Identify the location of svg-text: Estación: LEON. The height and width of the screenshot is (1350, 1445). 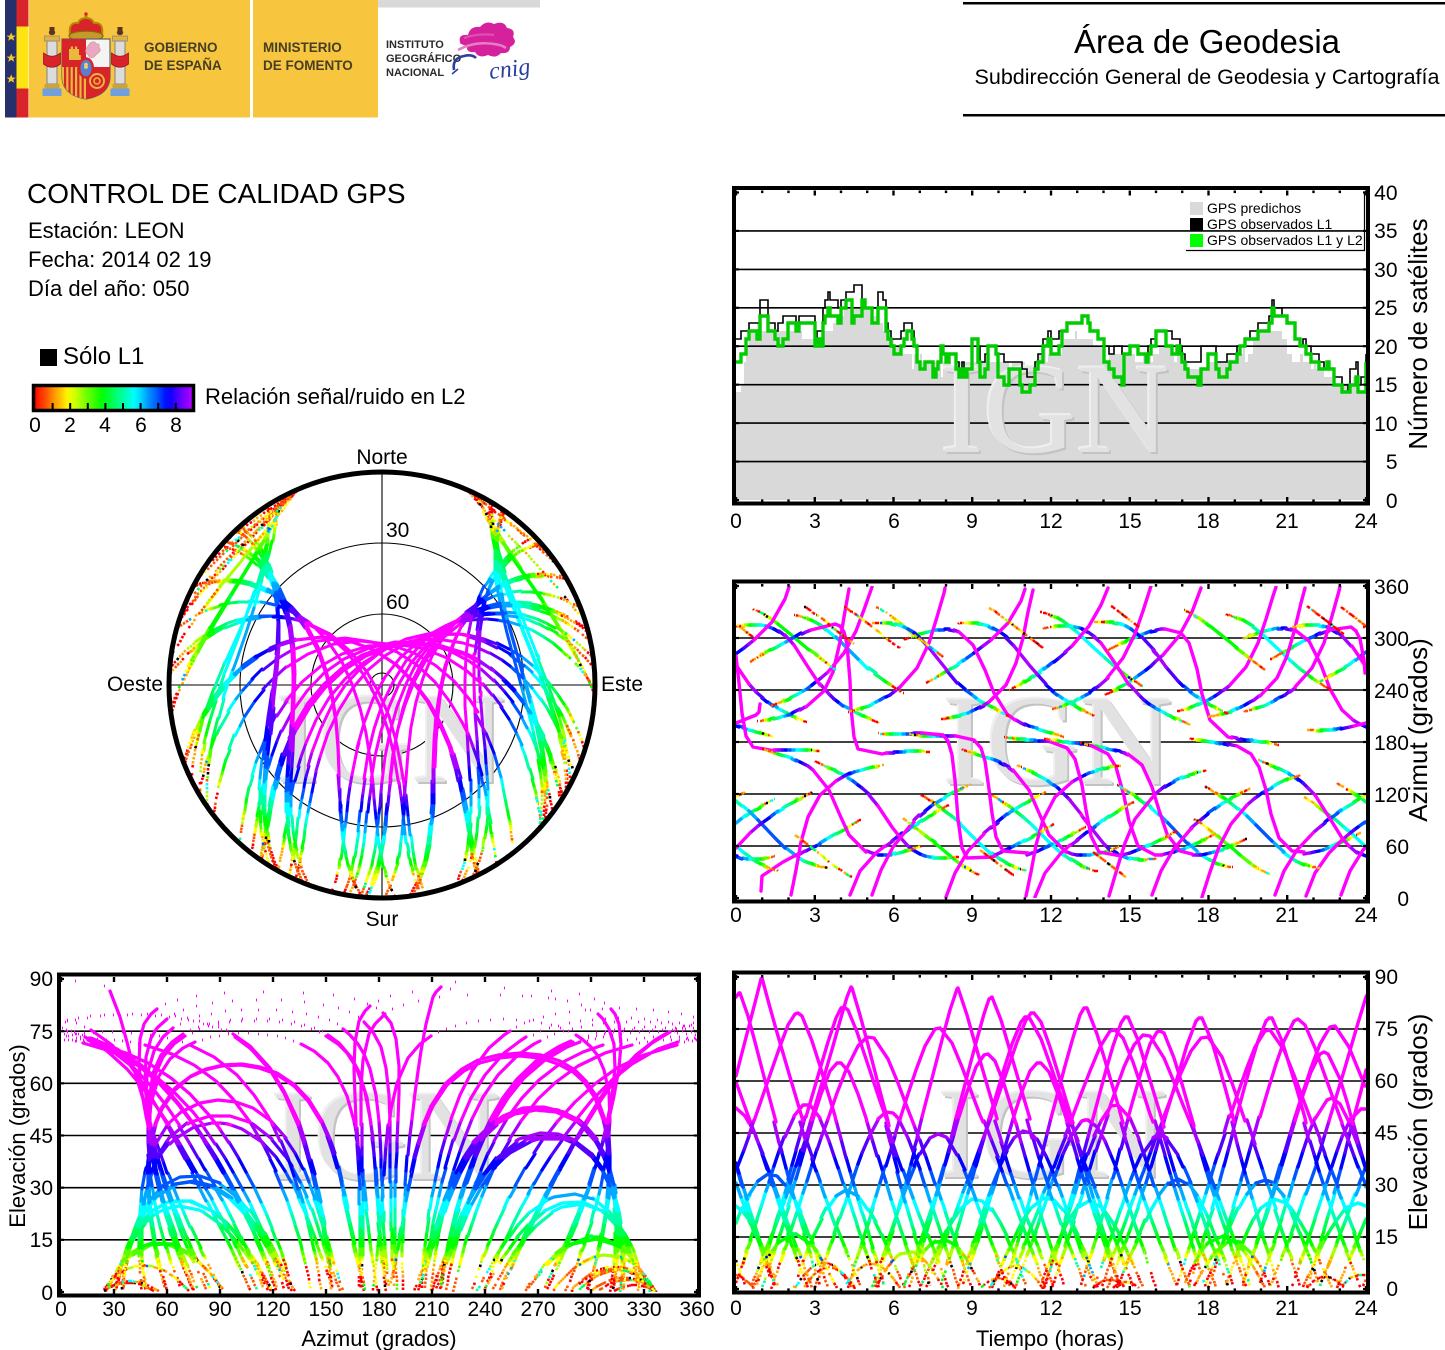
(106, 230).